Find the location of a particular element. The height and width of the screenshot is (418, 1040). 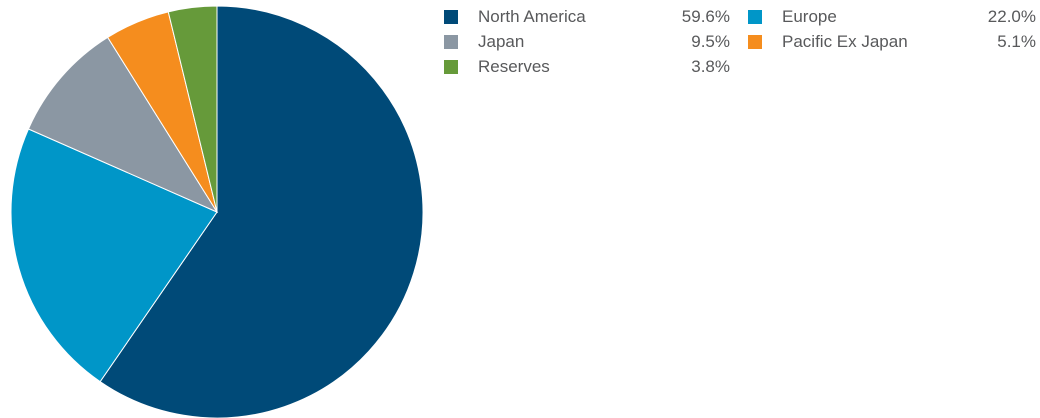

pie-slice-reserves is located at coordinates (192, 109).